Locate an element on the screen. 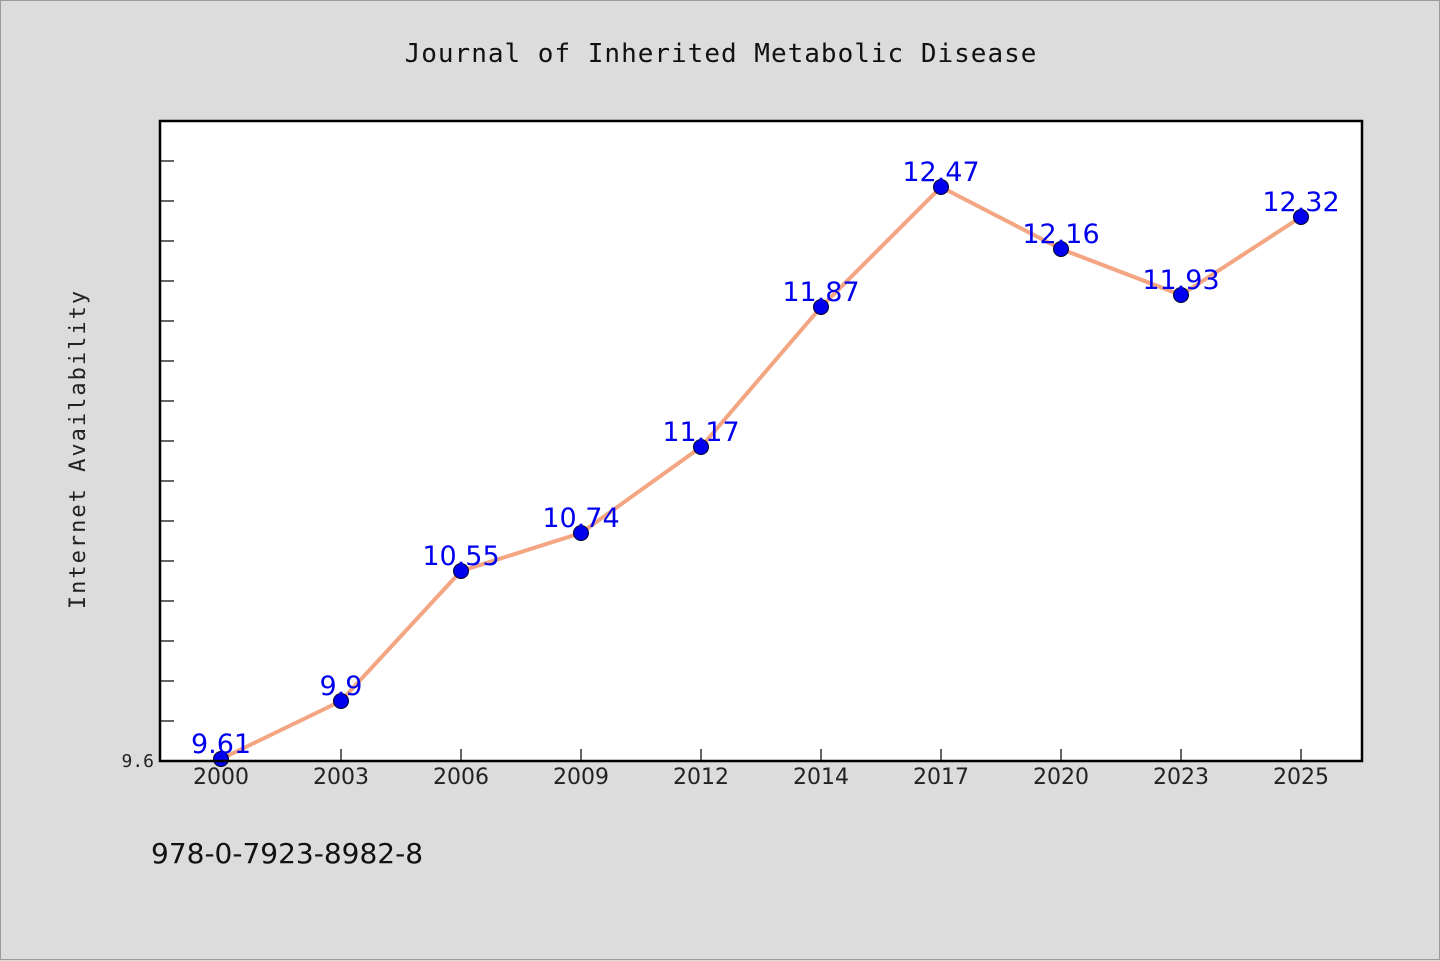  chart-title: Journal of Inherited Metabolic Disease is located at coordinates (721, 54).